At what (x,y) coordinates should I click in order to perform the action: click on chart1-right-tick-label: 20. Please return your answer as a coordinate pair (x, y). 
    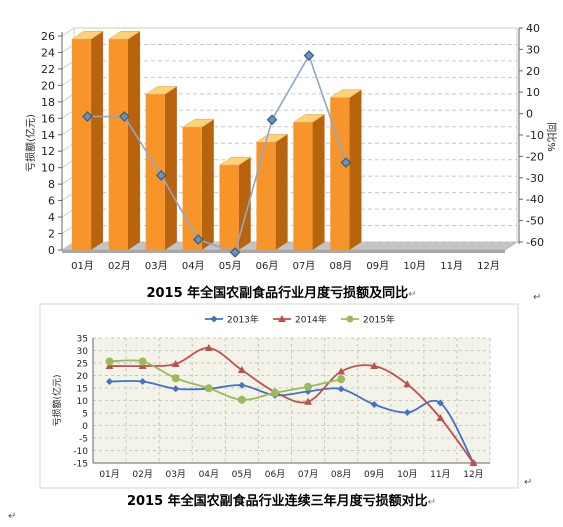
    Looking at the image, I should click on (533, 71).